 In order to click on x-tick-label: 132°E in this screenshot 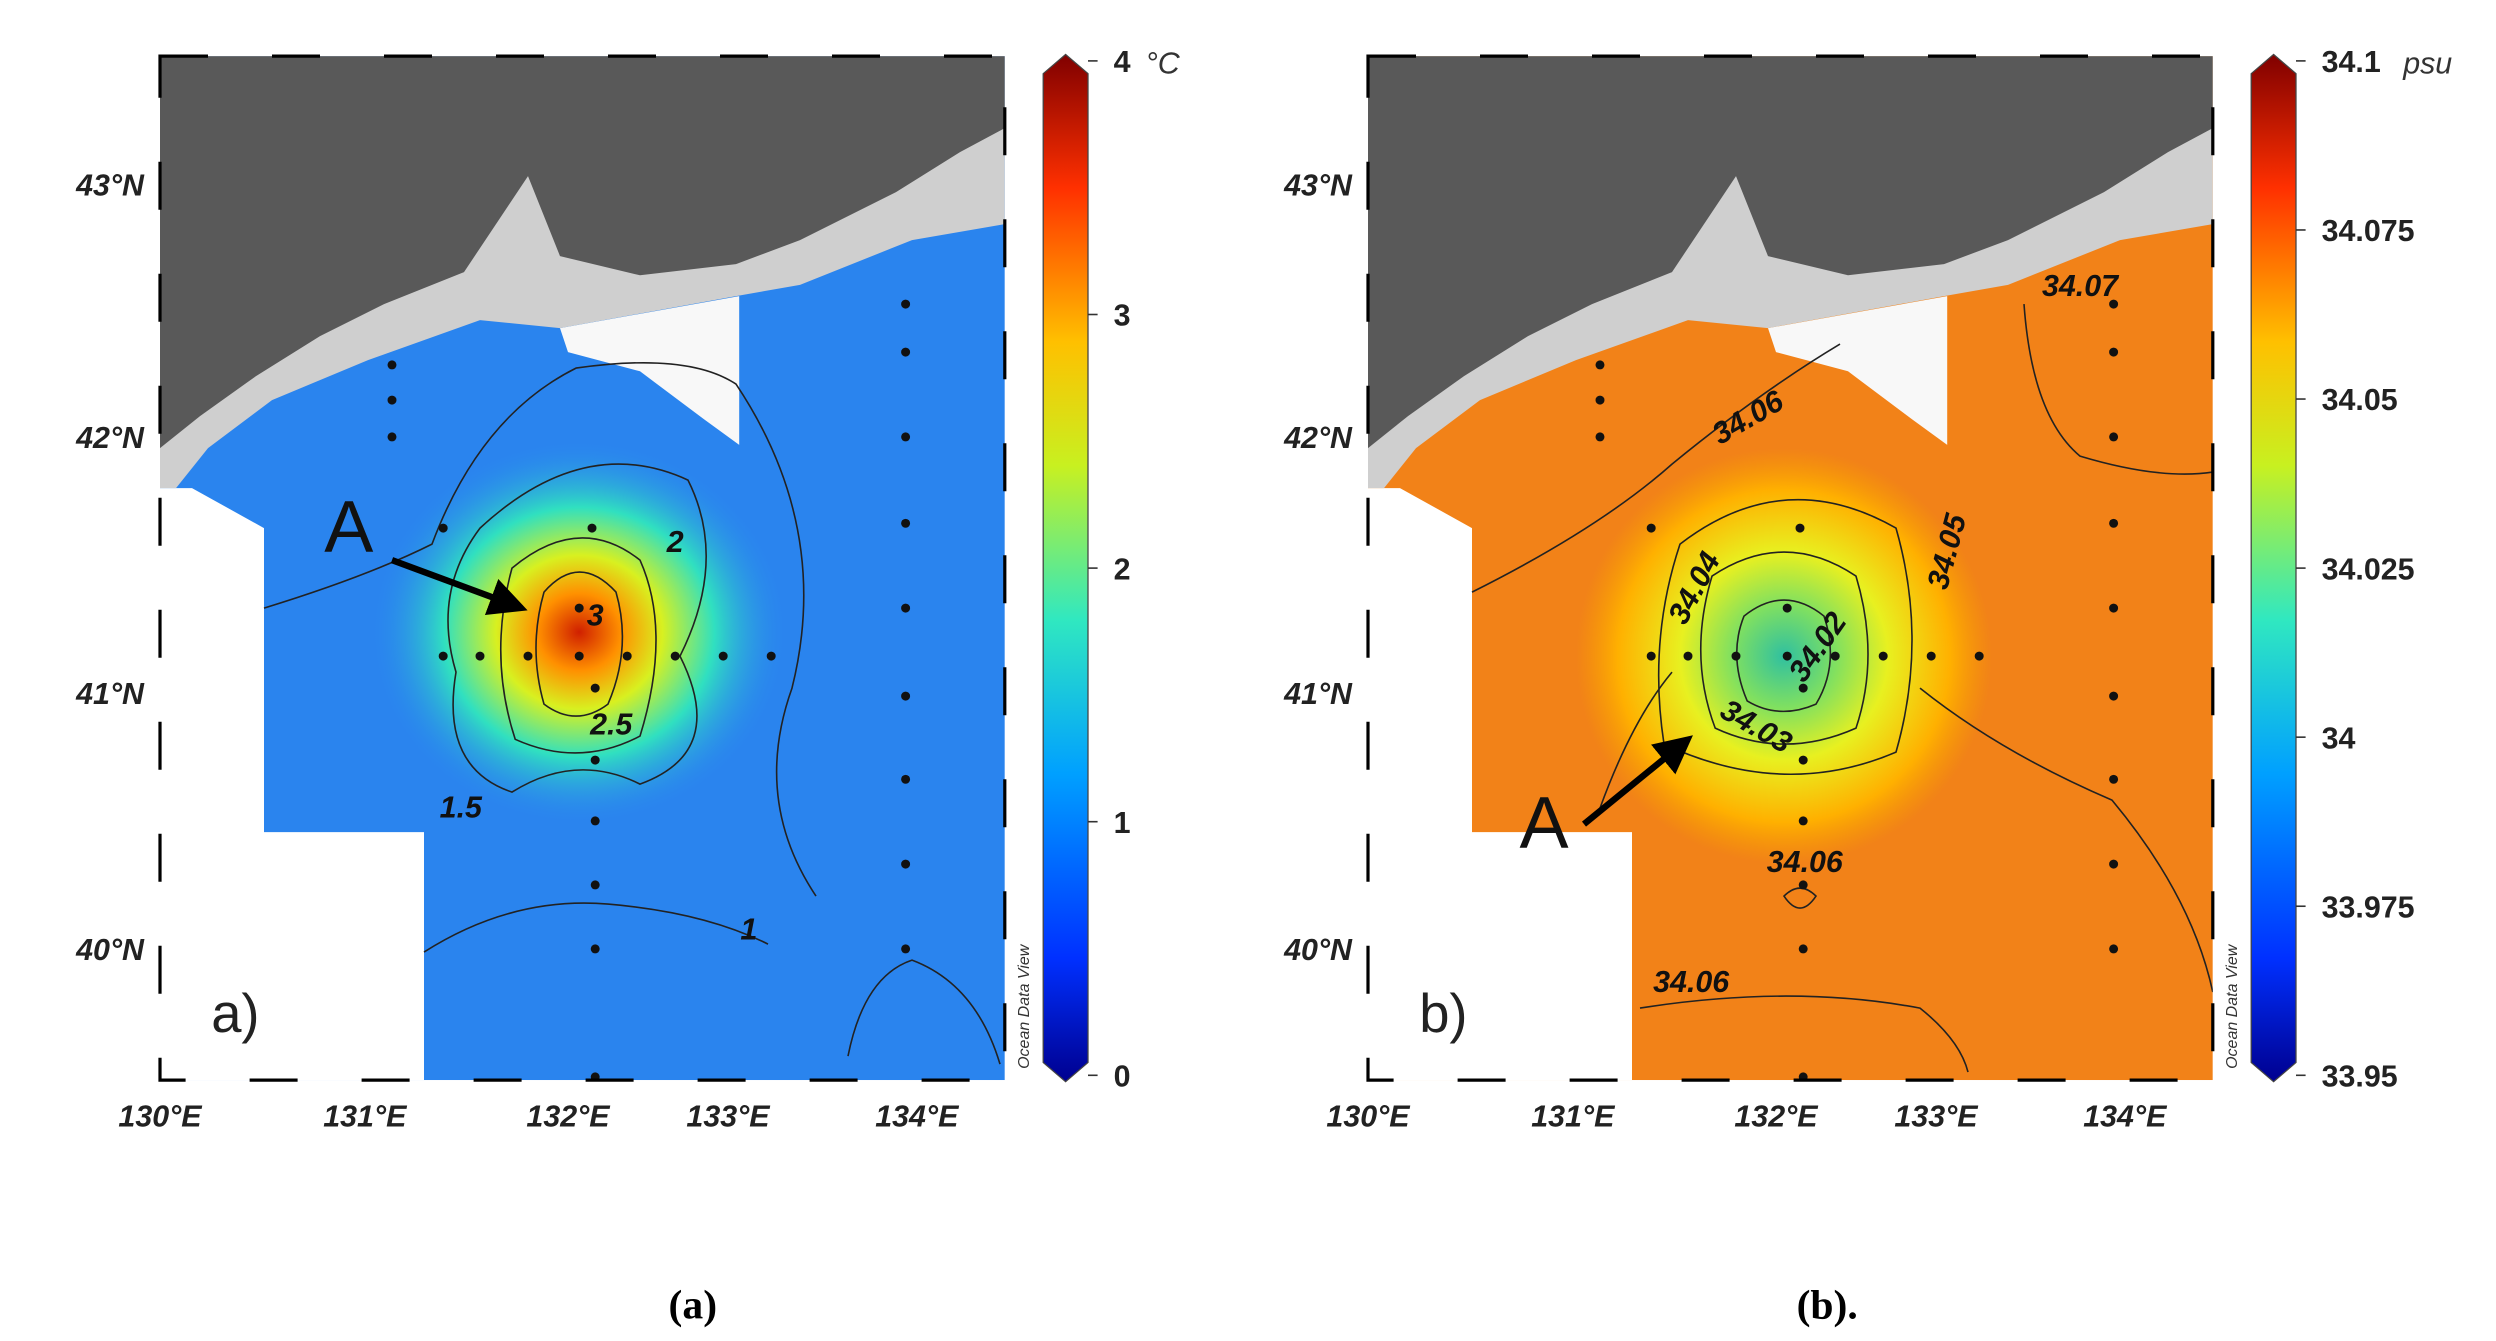, I will do `click(1776, 1117)`.